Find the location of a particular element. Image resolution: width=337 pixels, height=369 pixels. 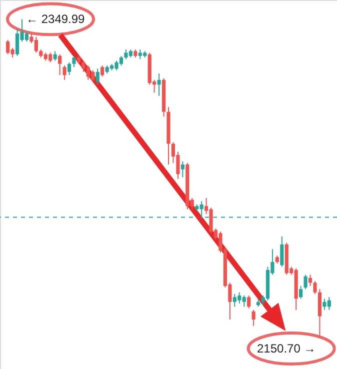

annotation: ← 2349.99 is located at coordinates (56, 19).